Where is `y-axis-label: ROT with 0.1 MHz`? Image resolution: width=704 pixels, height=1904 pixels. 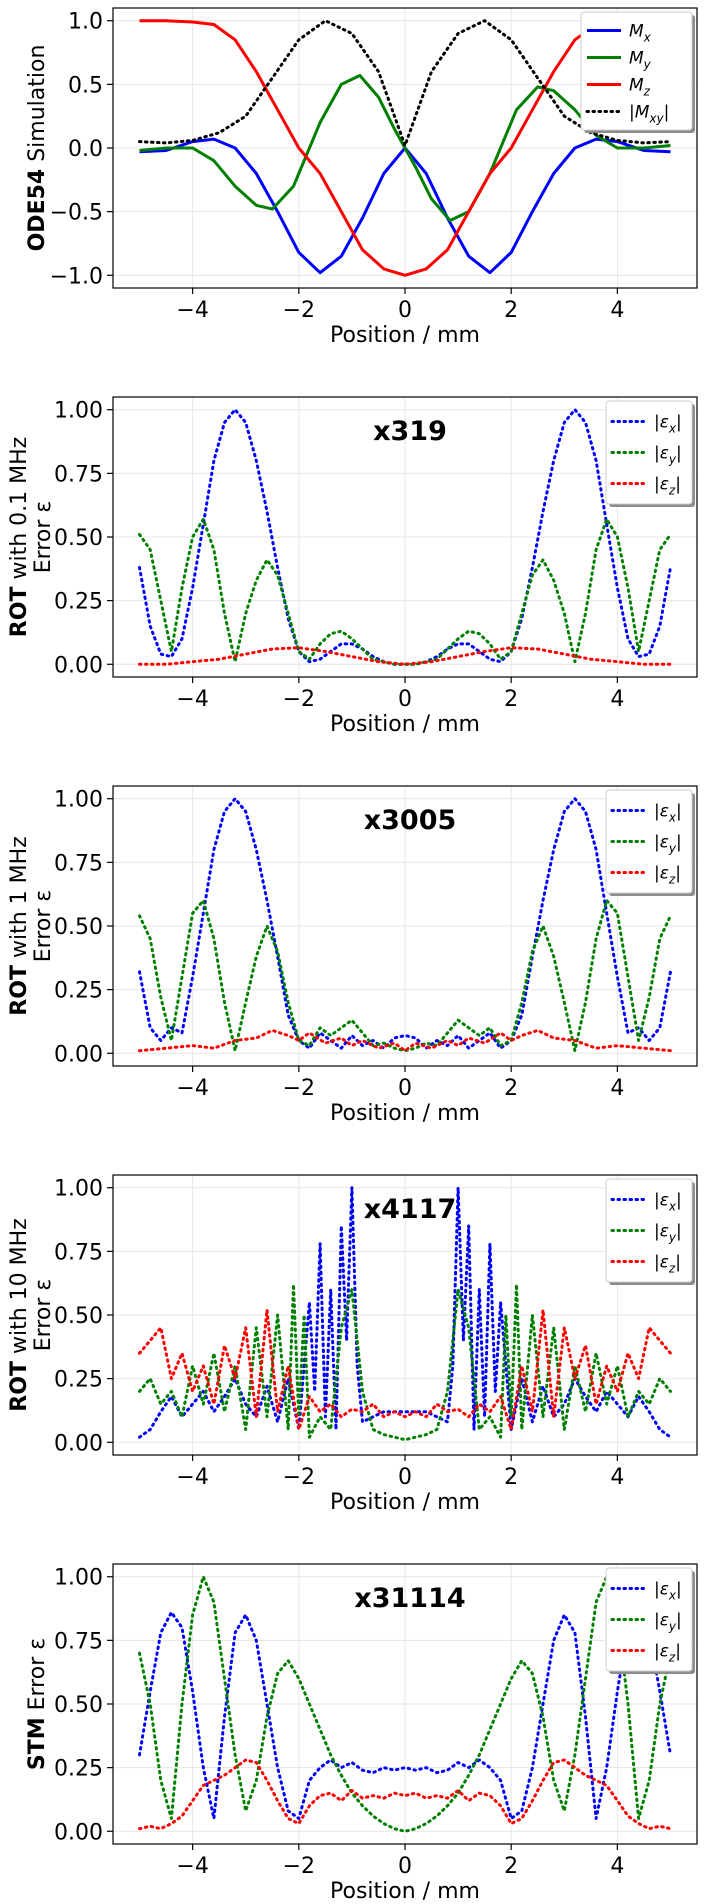 y-axis-label: ROT with 0.1 MHz is located at coordinates (19, 537).